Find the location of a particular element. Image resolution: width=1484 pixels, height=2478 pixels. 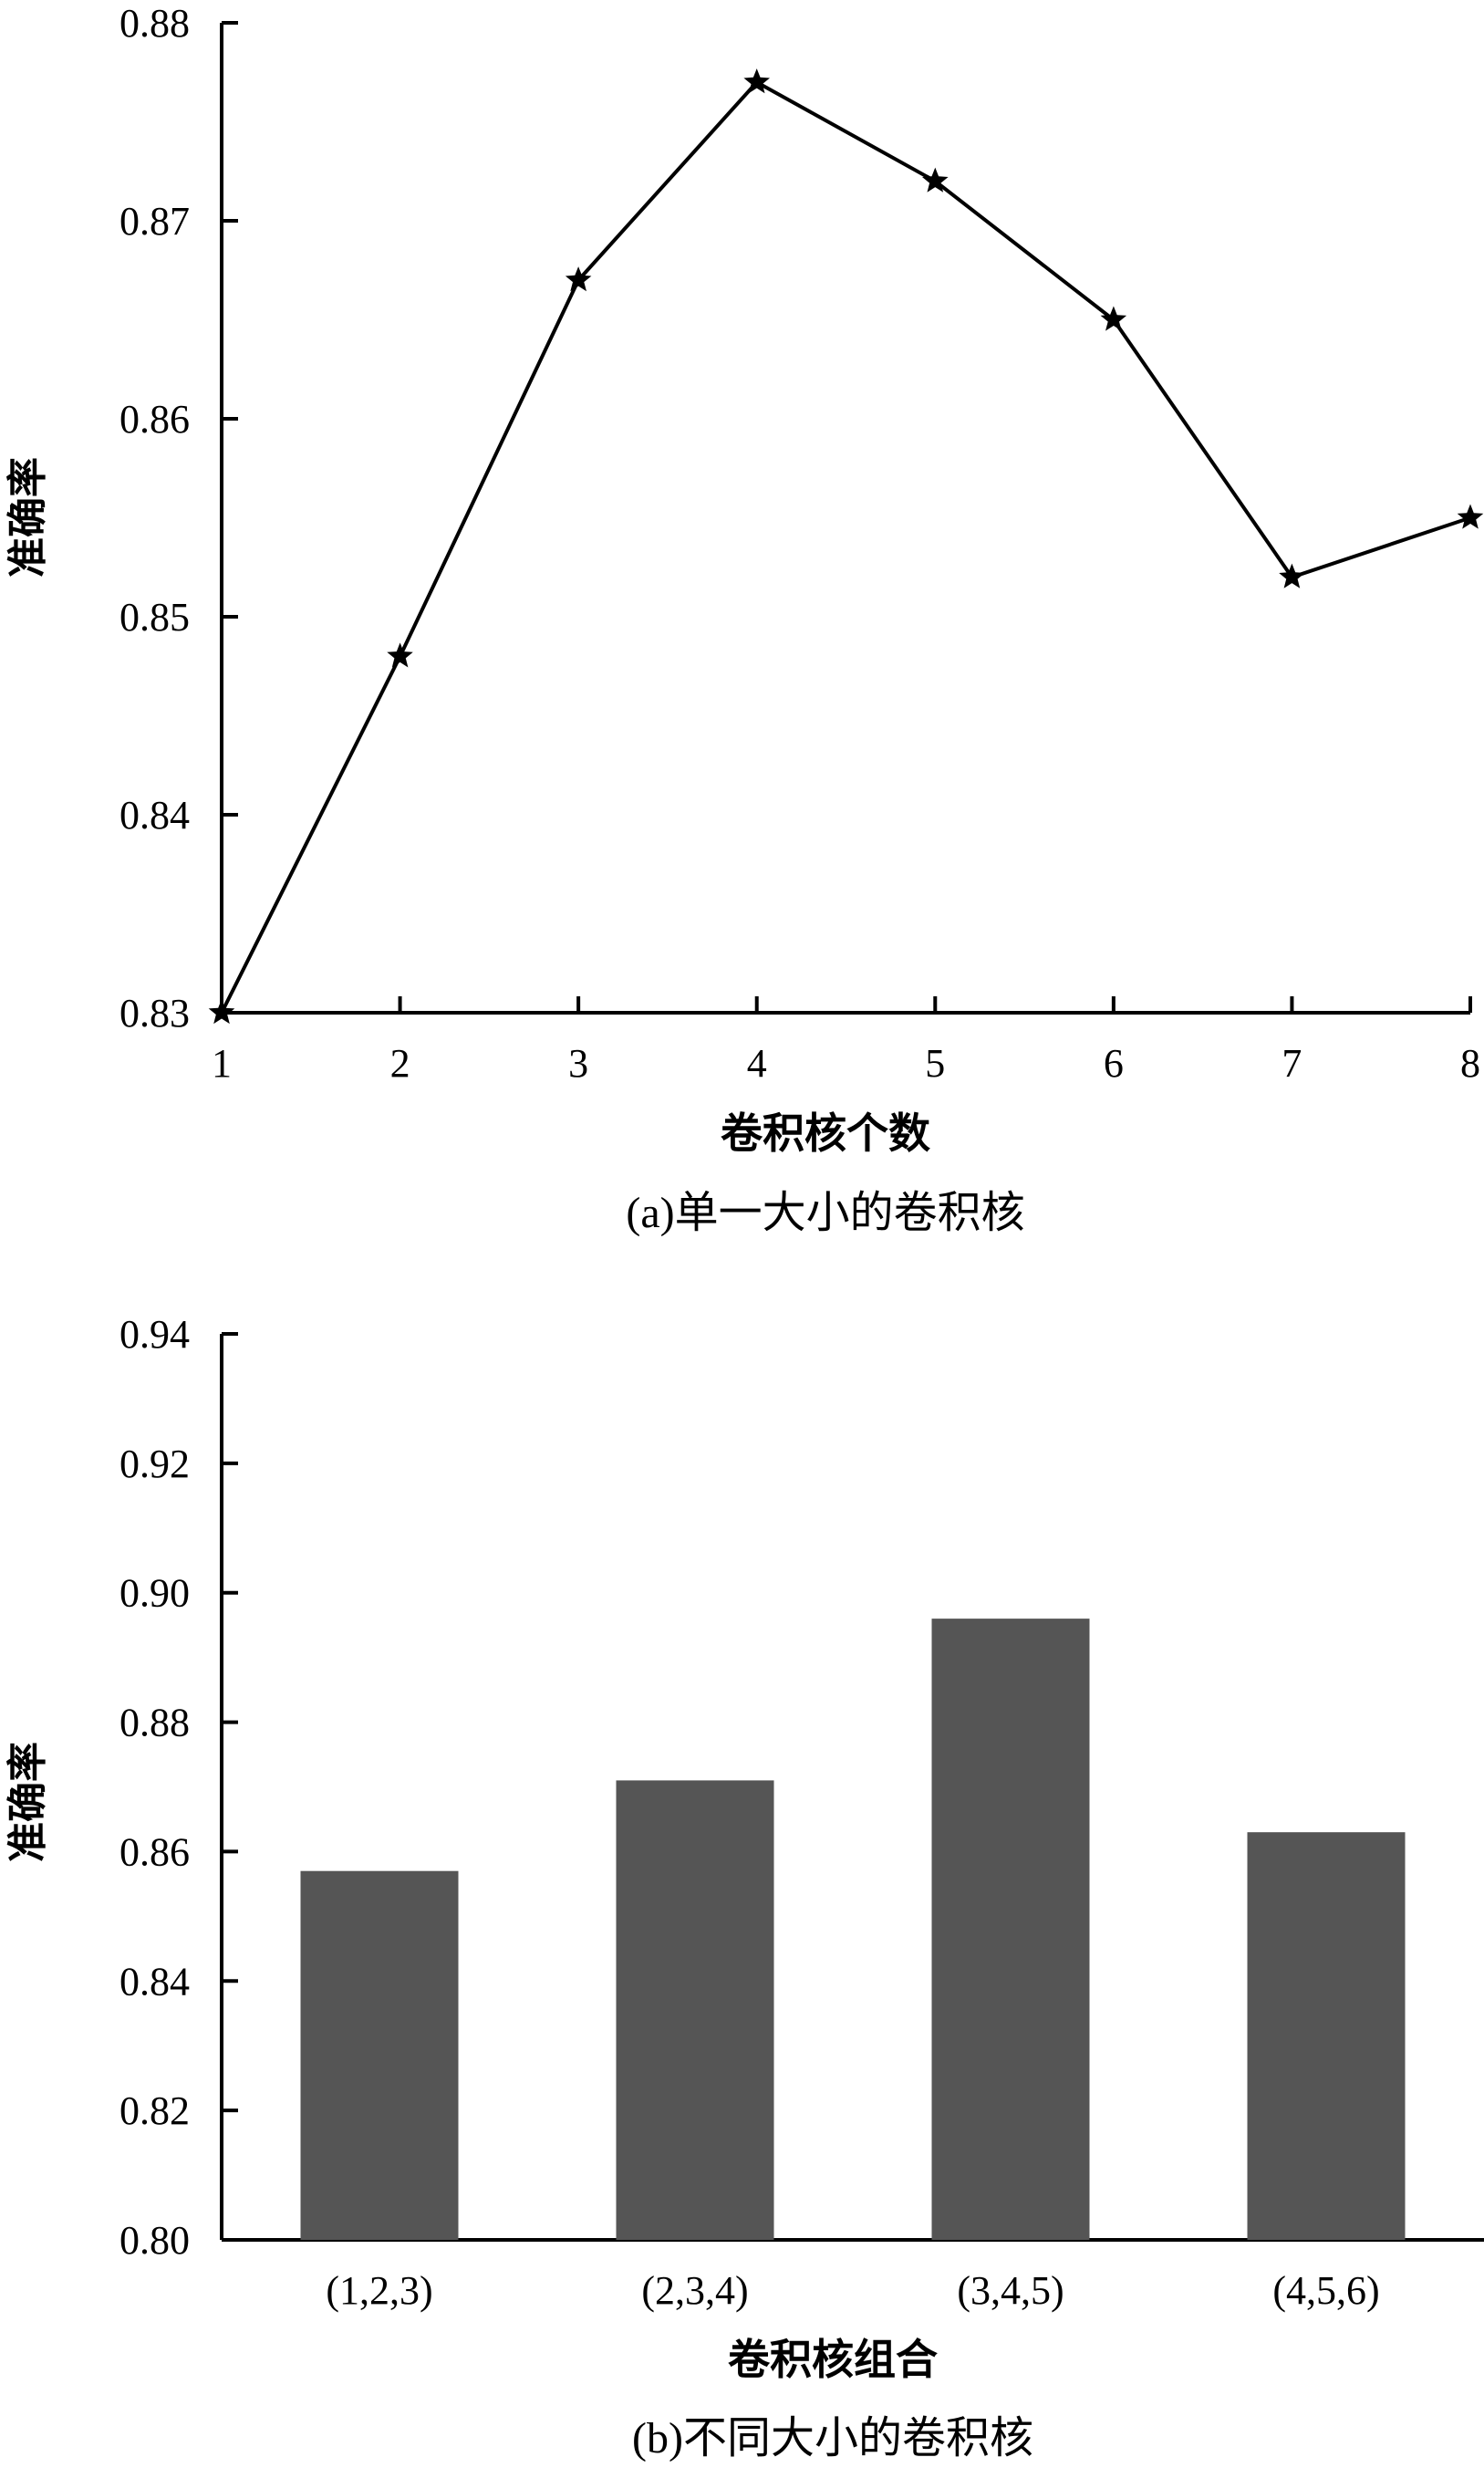

y-tick-label: 0.92 is located at coordinates (155, 1464).